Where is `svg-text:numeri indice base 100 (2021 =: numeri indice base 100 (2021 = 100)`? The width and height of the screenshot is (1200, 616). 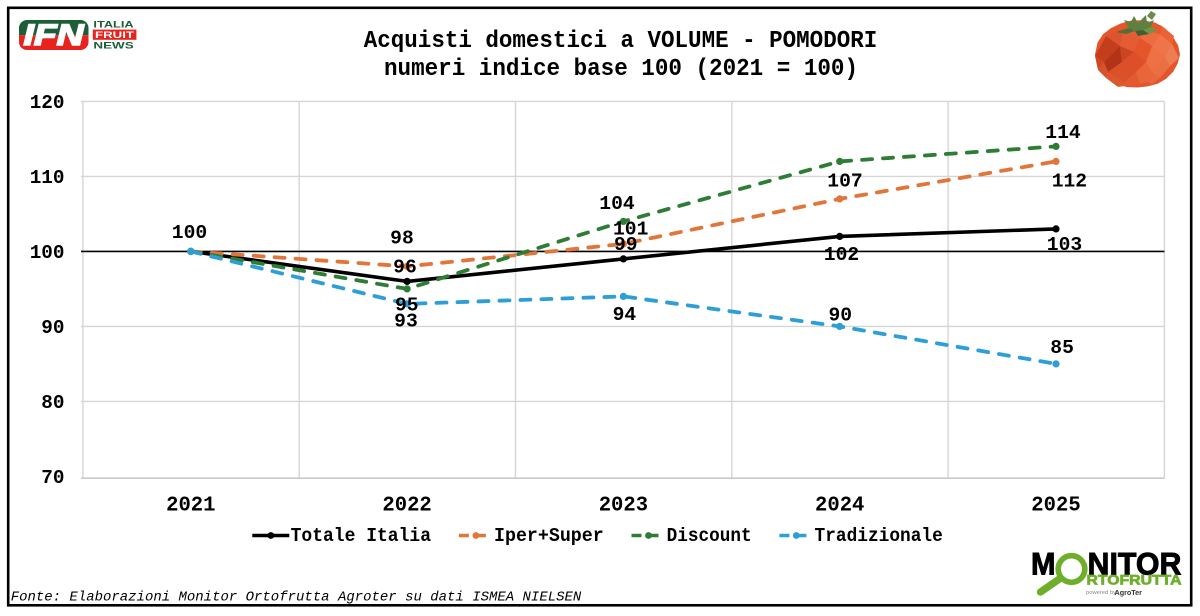 svg-text:numeri indice base 100 (2021 =: numeri indice base 100 (2021 = 100) is located at coordinates (621, 69).